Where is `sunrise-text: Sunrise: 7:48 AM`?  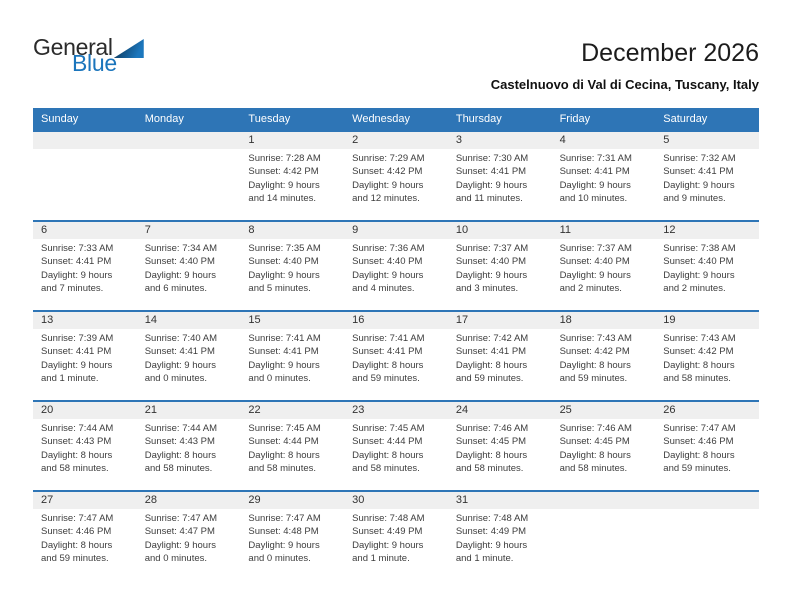
sunrise-text: Sunrise: 7:48 AM is located at coordinates (388, 518).